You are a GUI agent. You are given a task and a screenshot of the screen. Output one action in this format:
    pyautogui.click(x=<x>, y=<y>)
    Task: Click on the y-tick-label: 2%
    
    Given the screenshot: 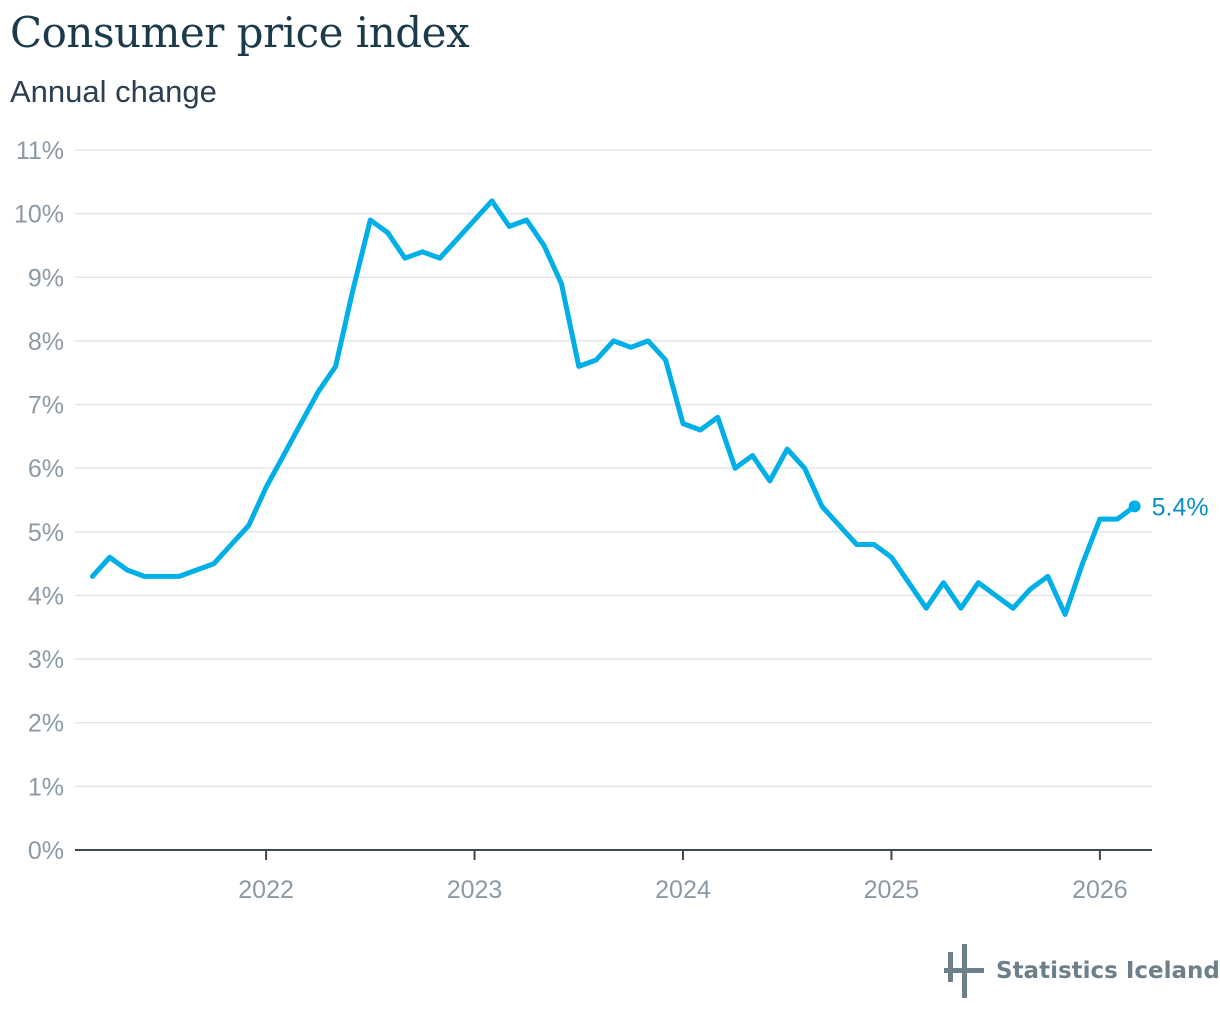 What is the action you would take?
    pyautogui.click(x=46, y=724)
    